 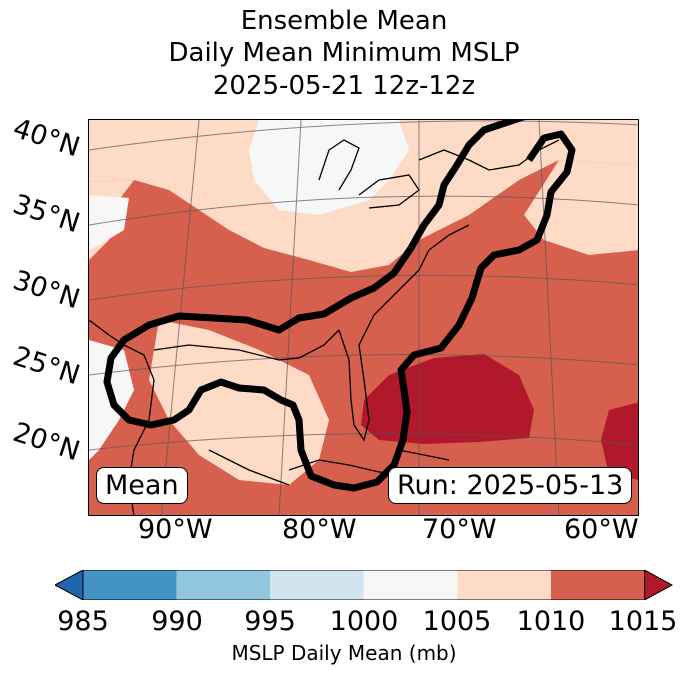 I want to click on colorbar-tick-995: 995, so click(x=270, y=621).